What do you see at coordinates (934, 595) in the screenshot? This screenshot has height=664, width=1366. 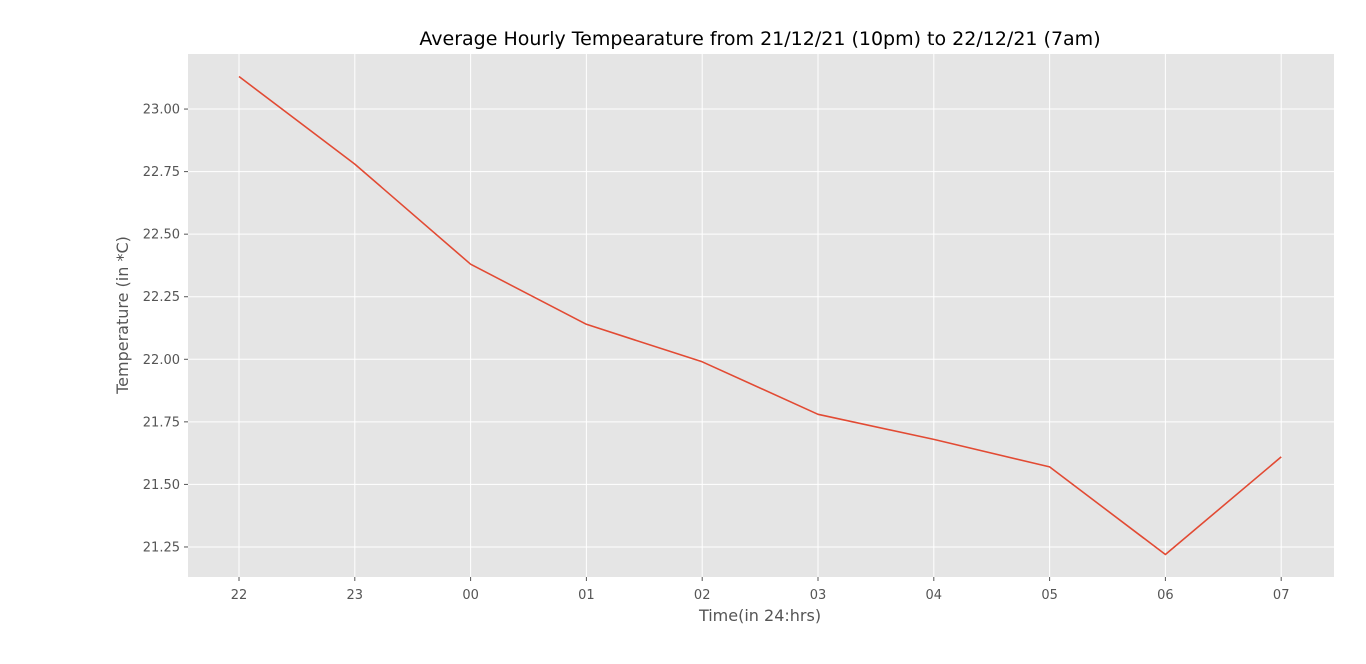 I see `x-tick-label: 04` at bounding box center [934, 595].